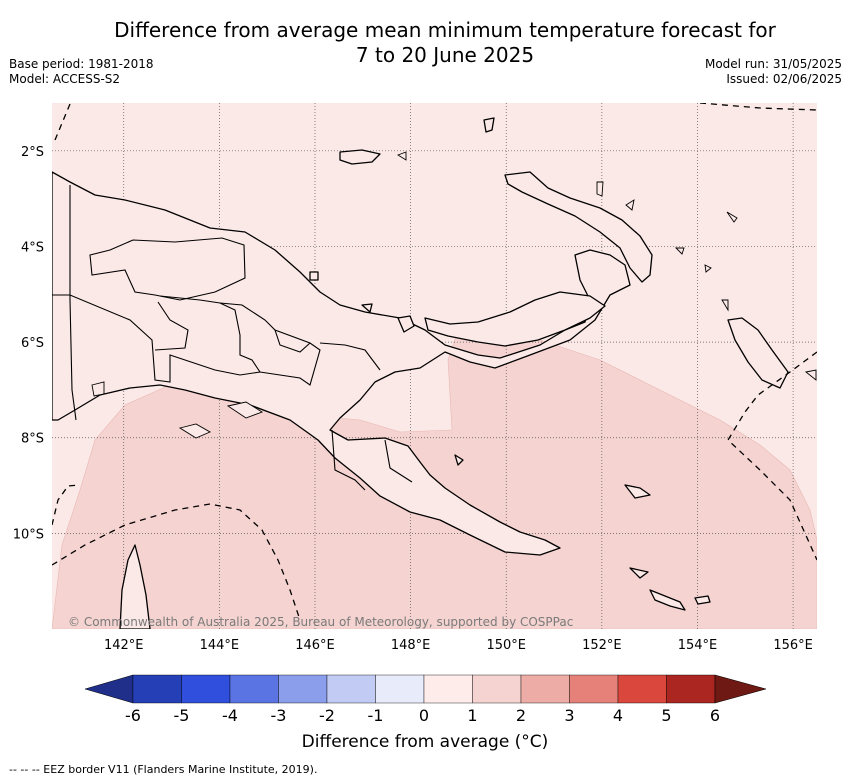 This screenshot has height=781, width=850. I want to click on goodenough-island, so click(459, 460).